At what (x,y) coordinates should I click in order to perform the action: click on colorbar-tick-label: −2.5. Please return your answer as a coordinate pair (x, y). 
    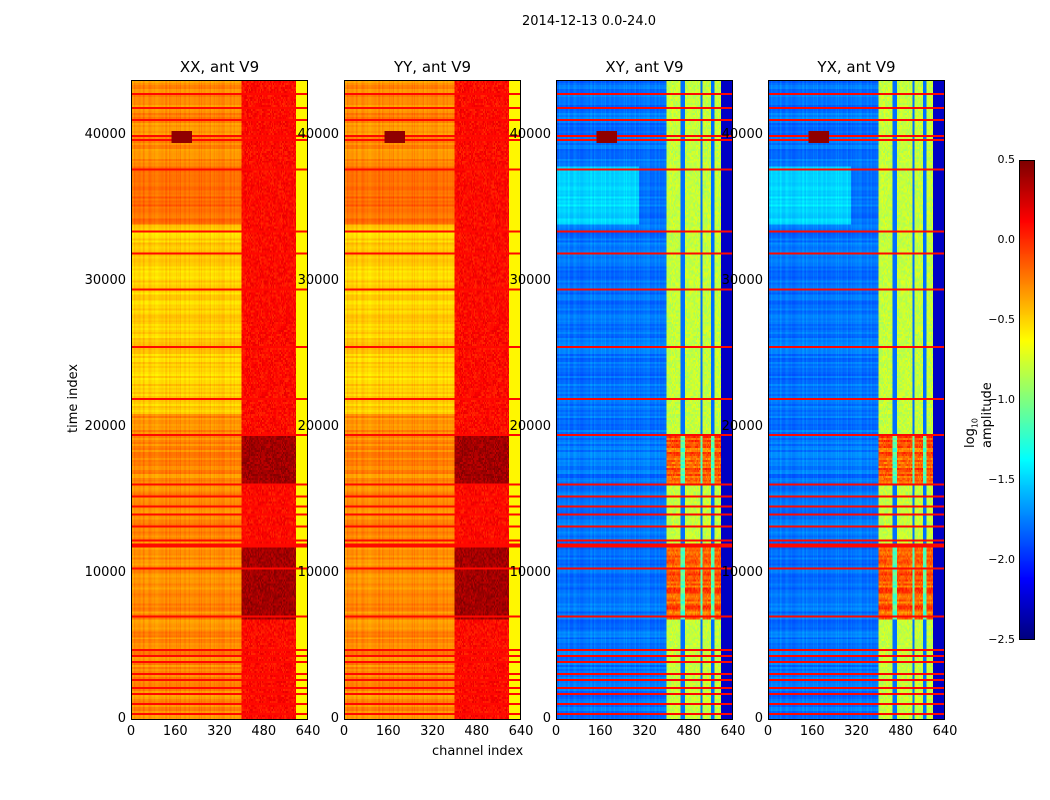
    Looking at the image, I should click on (1001, 639).